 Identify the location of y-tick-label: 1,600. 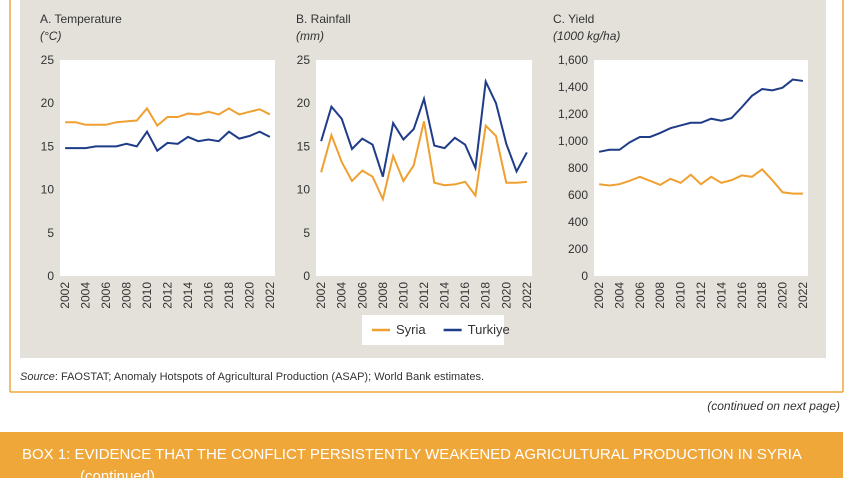
(573, 60).